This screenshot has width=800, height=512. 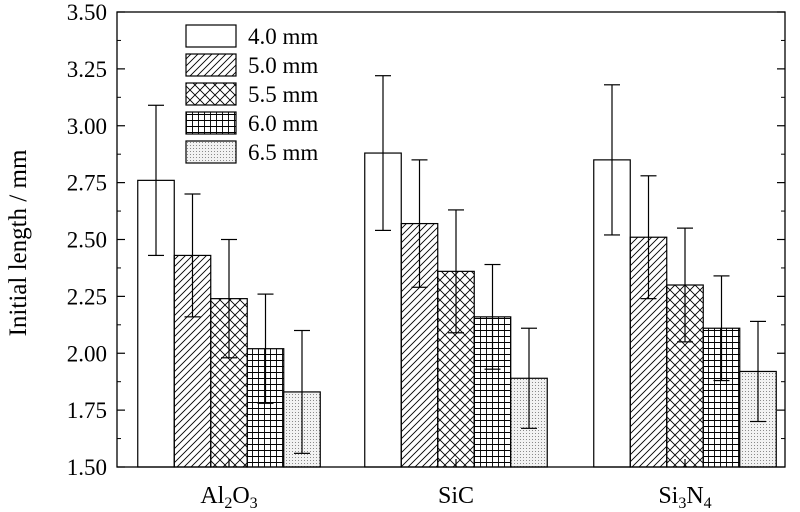 I want to click on legend: 4.0 mm 5.0 mm 5.5 mm 6.0 mm 6.5 mm, so click(x=251, y=94).